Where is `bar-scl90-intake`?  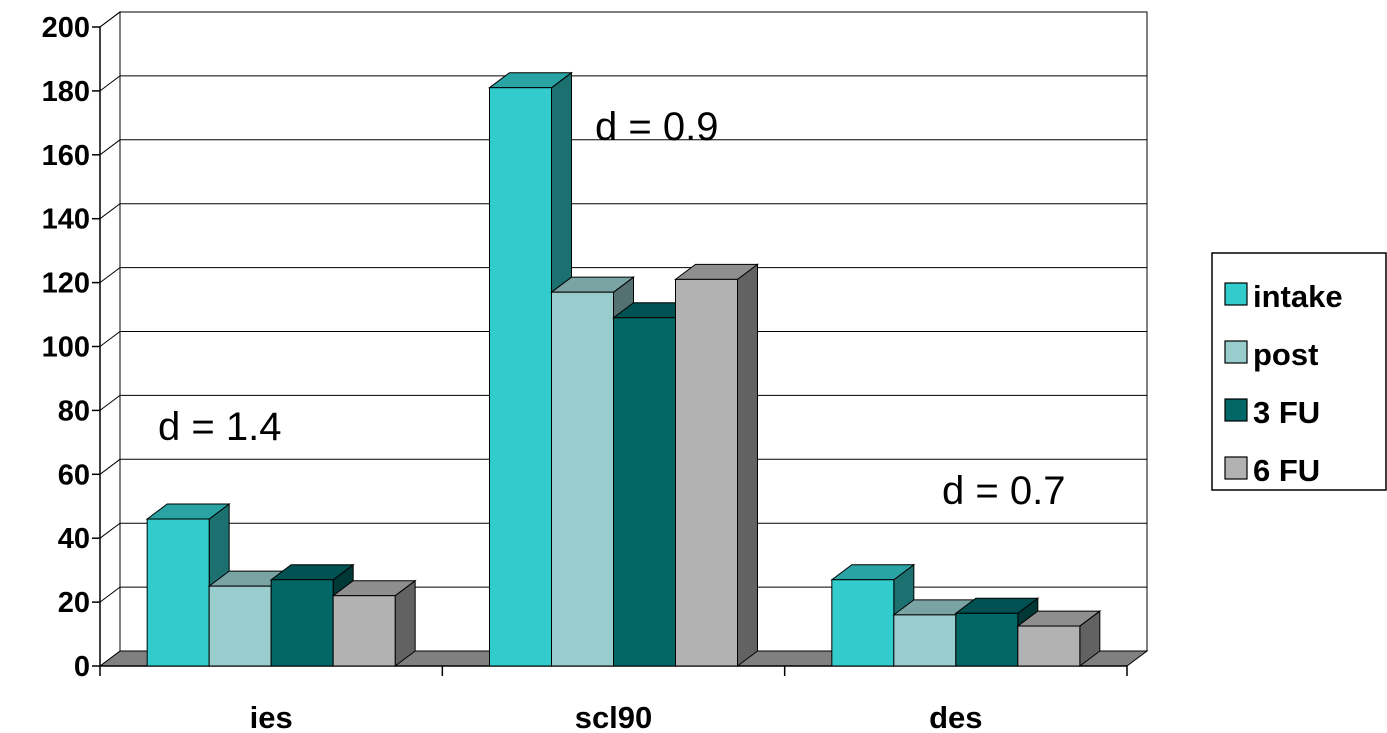 bar-scl90-intake is located at coordinates (520, 377).